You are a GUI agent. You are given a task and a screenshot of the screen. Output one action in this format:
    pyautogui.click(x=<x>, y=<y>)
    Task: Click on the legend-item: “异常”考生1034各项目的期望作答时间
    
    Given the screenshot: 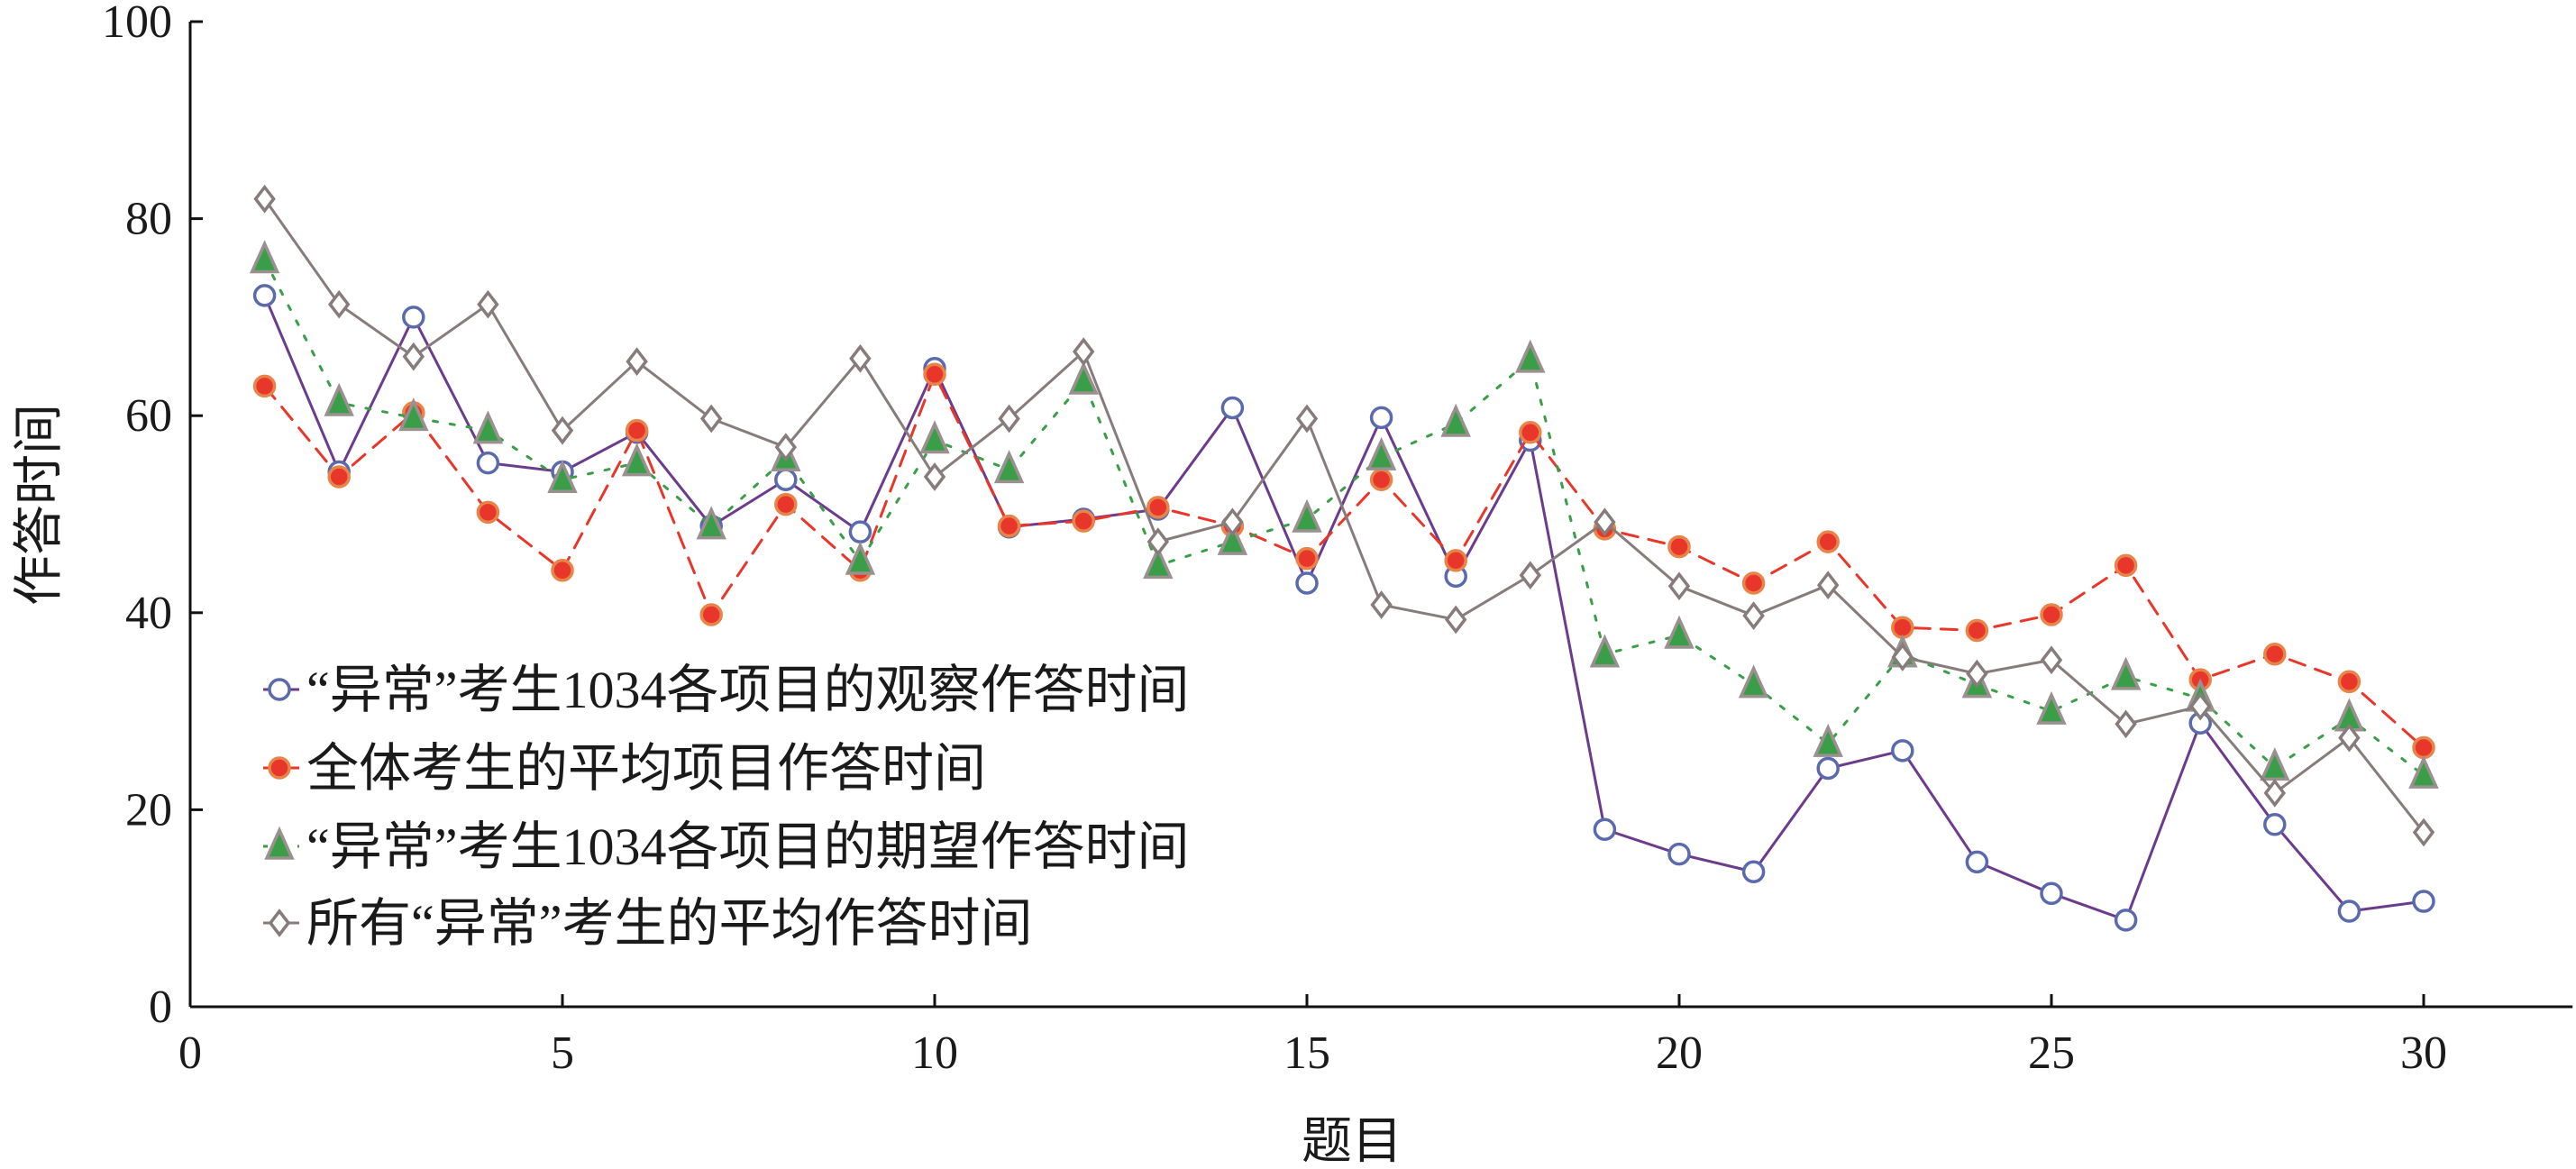 What is the action you would take?
    pyautogui.click(x=726, y=846)
    